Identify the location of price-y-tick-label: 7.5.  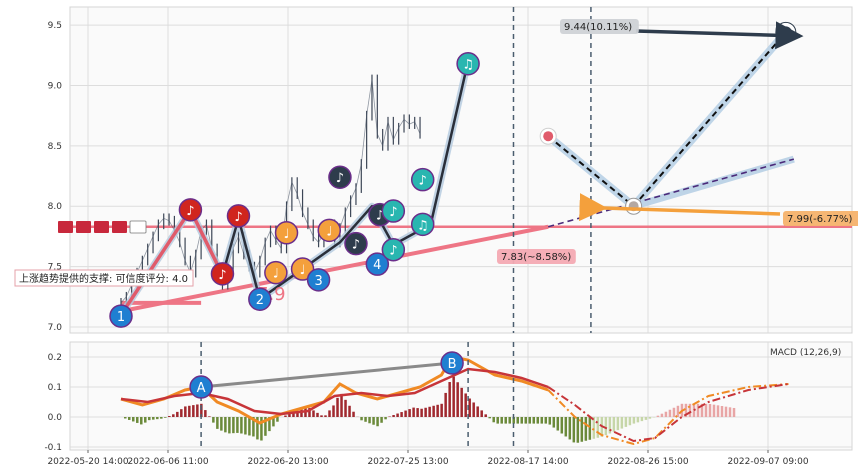
(55, 268).